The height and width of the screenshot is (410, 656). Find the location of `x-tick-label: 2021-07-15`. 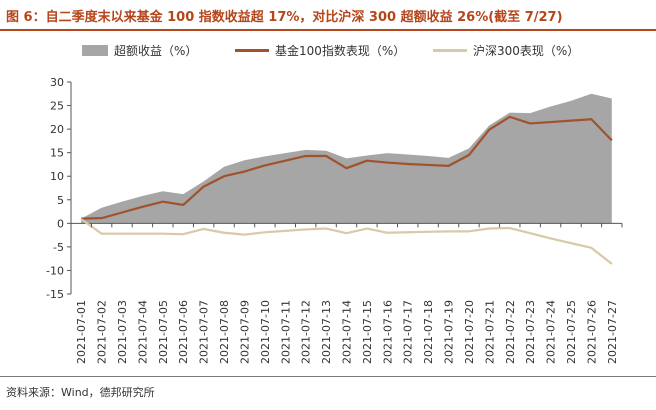

x-tick-label: 2021-07-15 is located at coordinates (367, 332).